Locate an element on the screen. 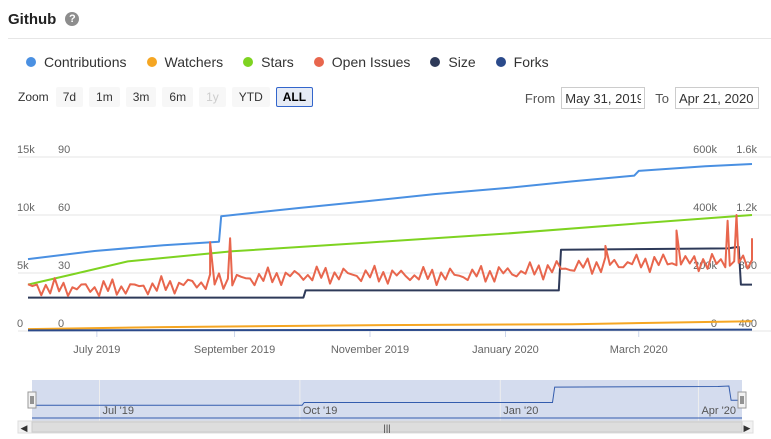 The image size is (771, 439). date-range: From To is located at coordinates (637, 98).